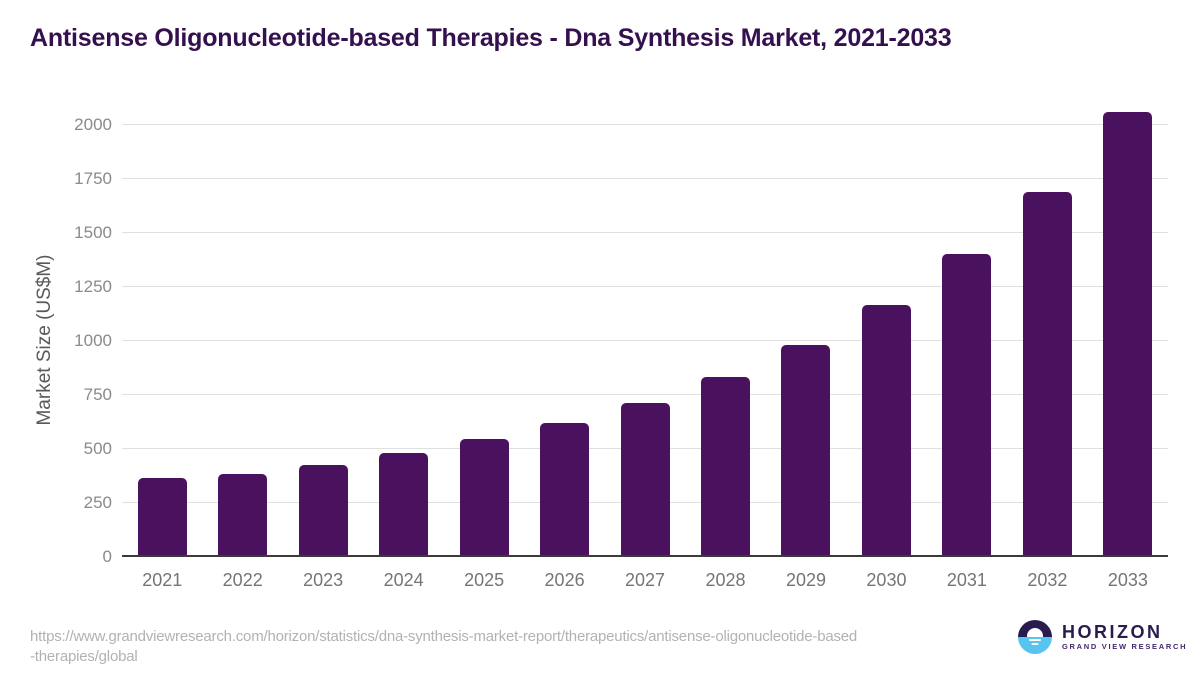 The height and width of the screenshot is (675, 1200). I want to click on x-tick-2028: 2028, so click(725, 580).